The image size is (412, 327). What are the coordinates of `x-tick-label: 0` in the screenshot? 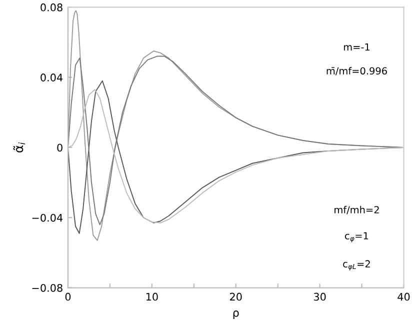 It's located at (68, 296).